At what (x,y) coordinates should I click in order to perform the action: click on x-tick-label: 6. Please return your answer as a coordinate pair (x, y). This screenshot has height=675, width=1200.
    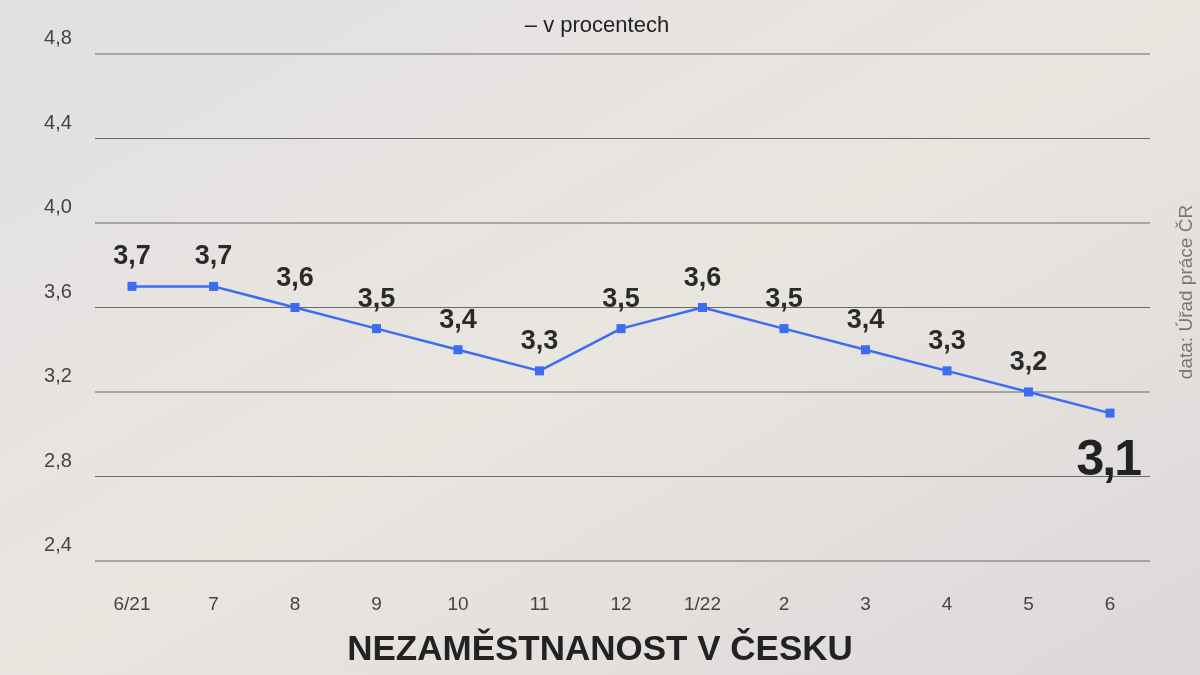
    Looking at the image, I should click on (1110, 603).